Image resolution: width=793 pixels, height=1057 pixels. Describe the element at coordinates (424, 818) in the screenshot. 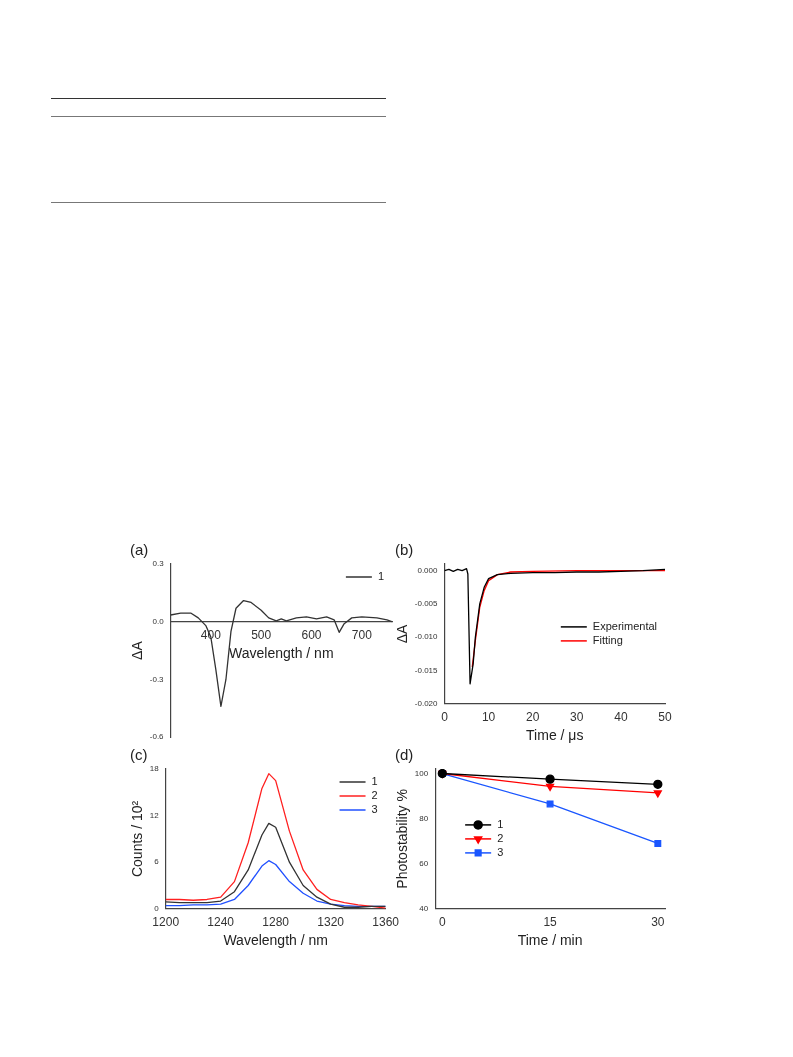

I see `y-tick-label: 80` at that location.